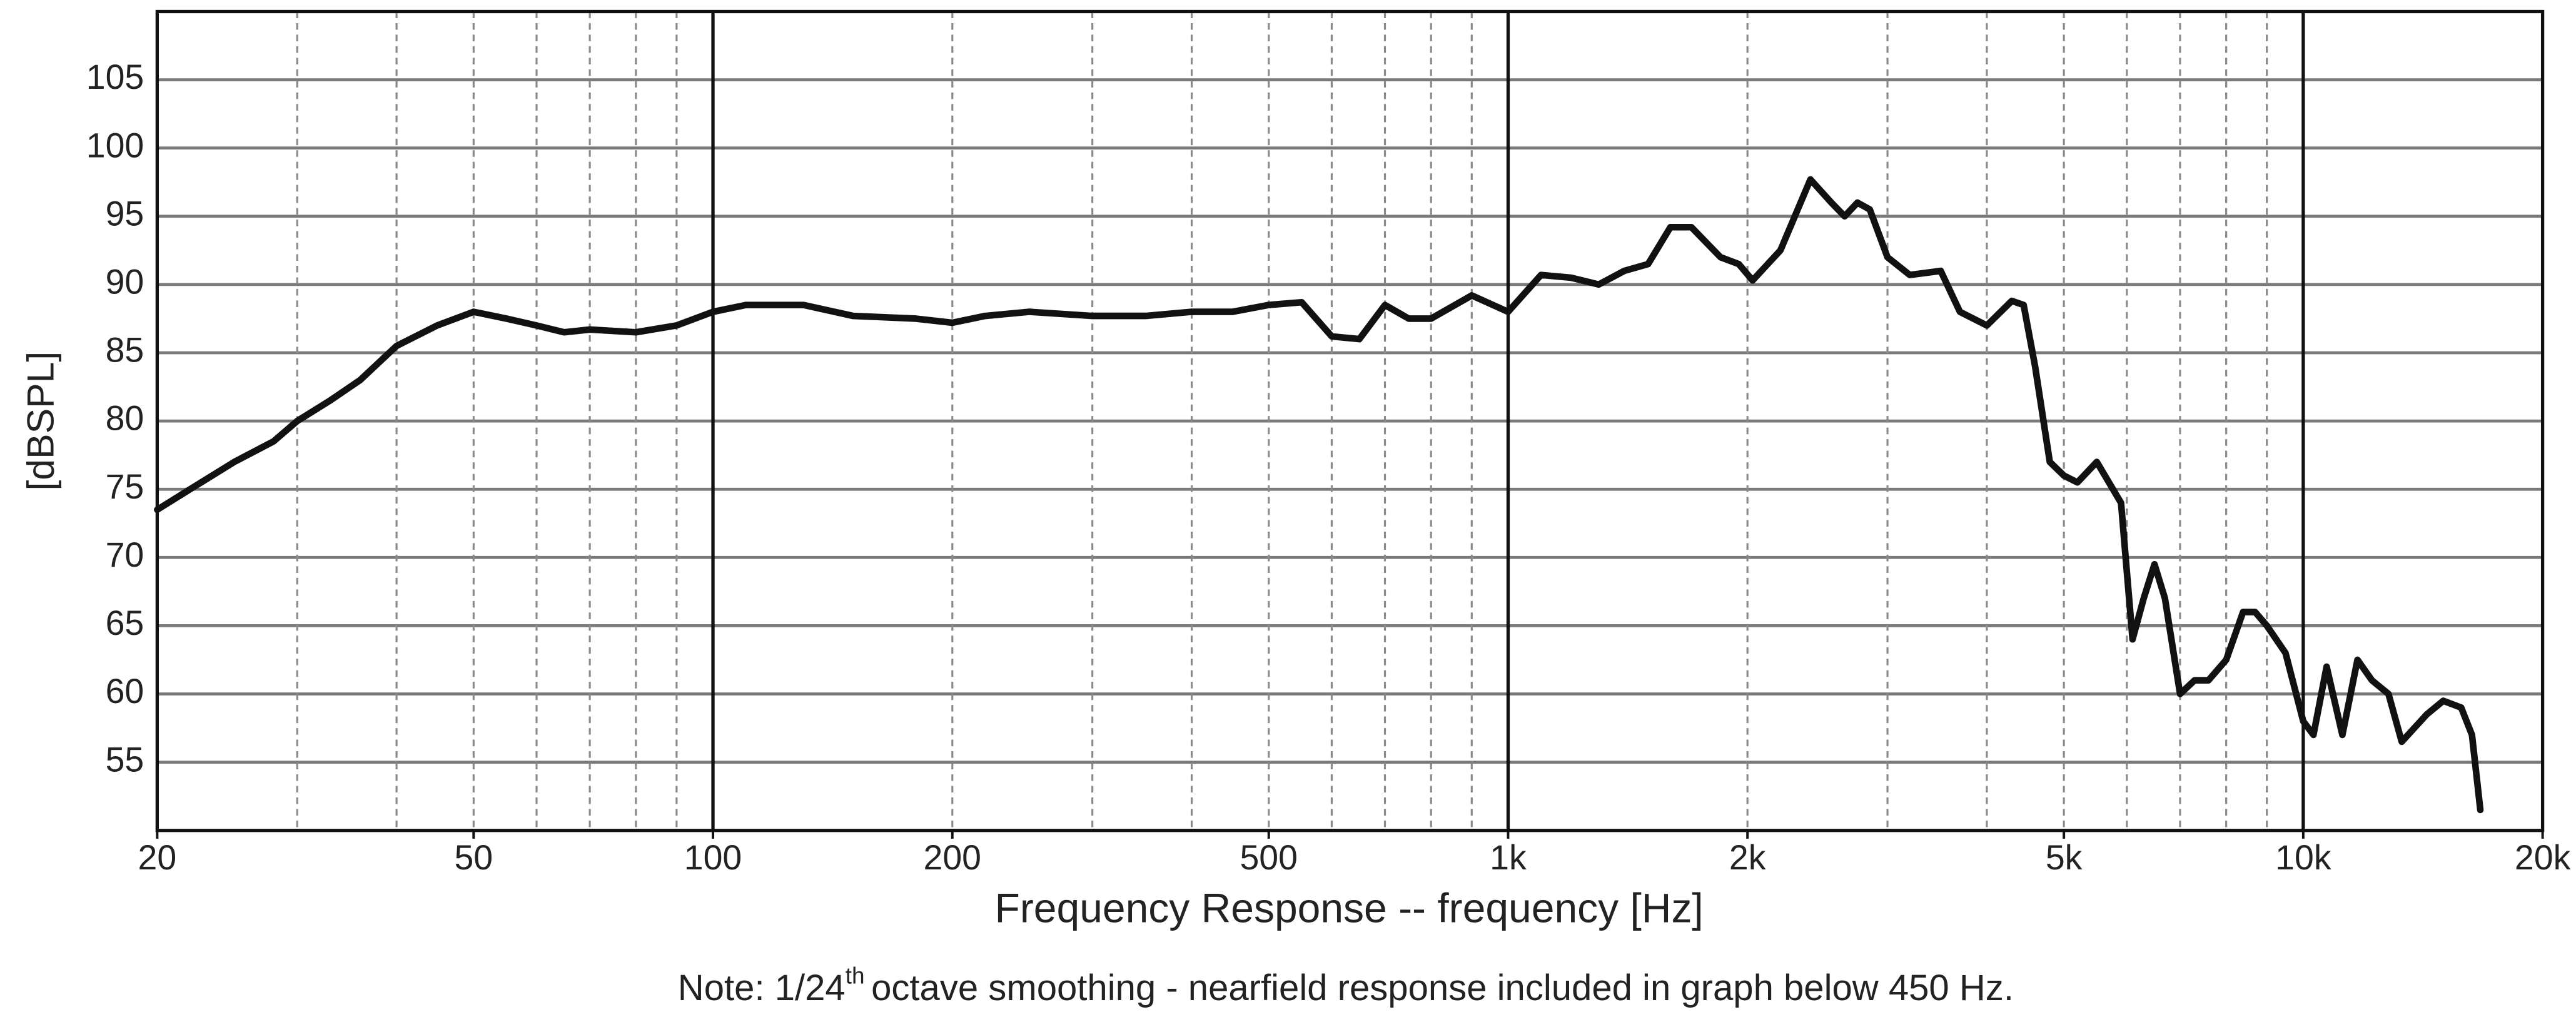 Image resolution: width=2576 pixels, height=1017 pixels. What do you see at coordinates (125, 759) in the screenshot?
I see `y-tick-label: 55` at bounding box center [125, 759].